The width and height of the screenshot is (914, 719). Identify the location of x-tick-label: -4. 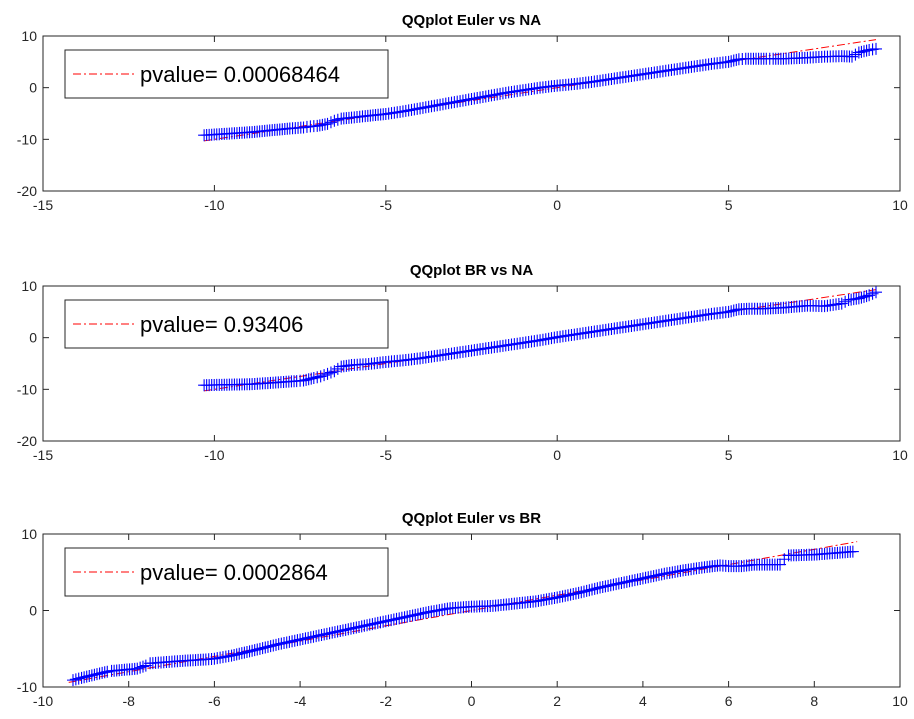
(300, 701).